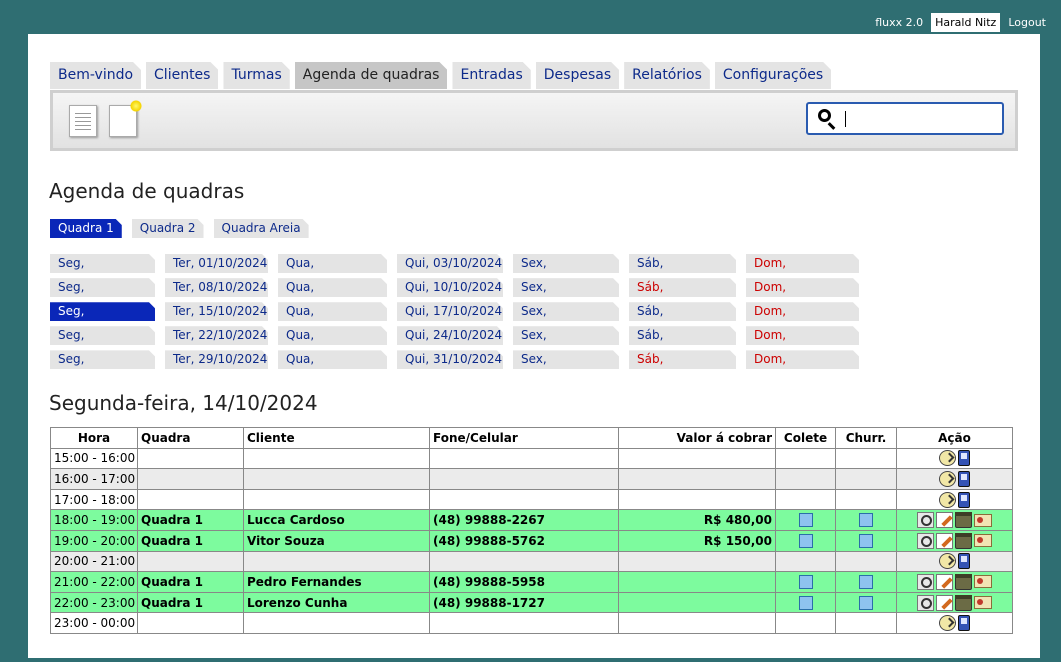 The height and width of the screenshot is (662, 1061). What do you see at coordinates (966, 22) in the screenshot?
I see `user-name: Harald Nitz` at bounding box center [966, 22].